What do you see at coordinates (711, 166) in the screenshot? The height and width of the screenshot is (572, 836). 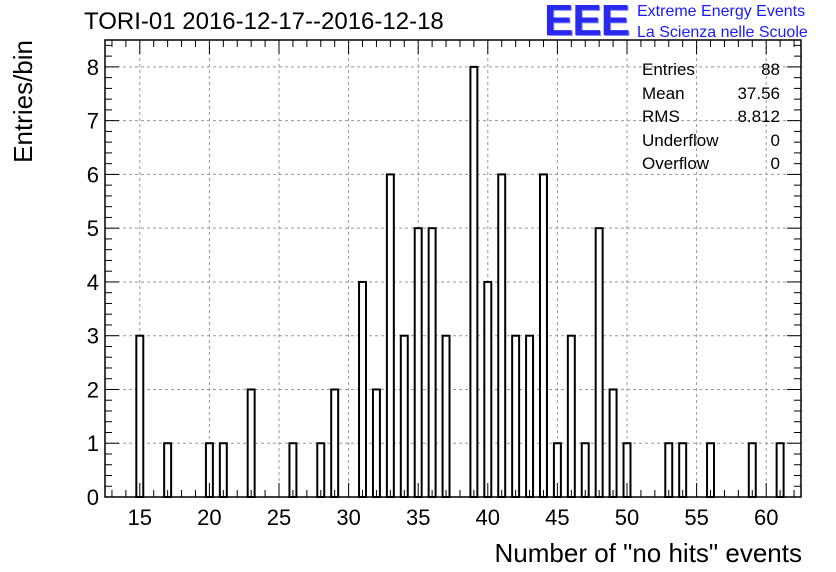 I see `stat-overflow: Overflow 0` at bounding box center [711, 166].